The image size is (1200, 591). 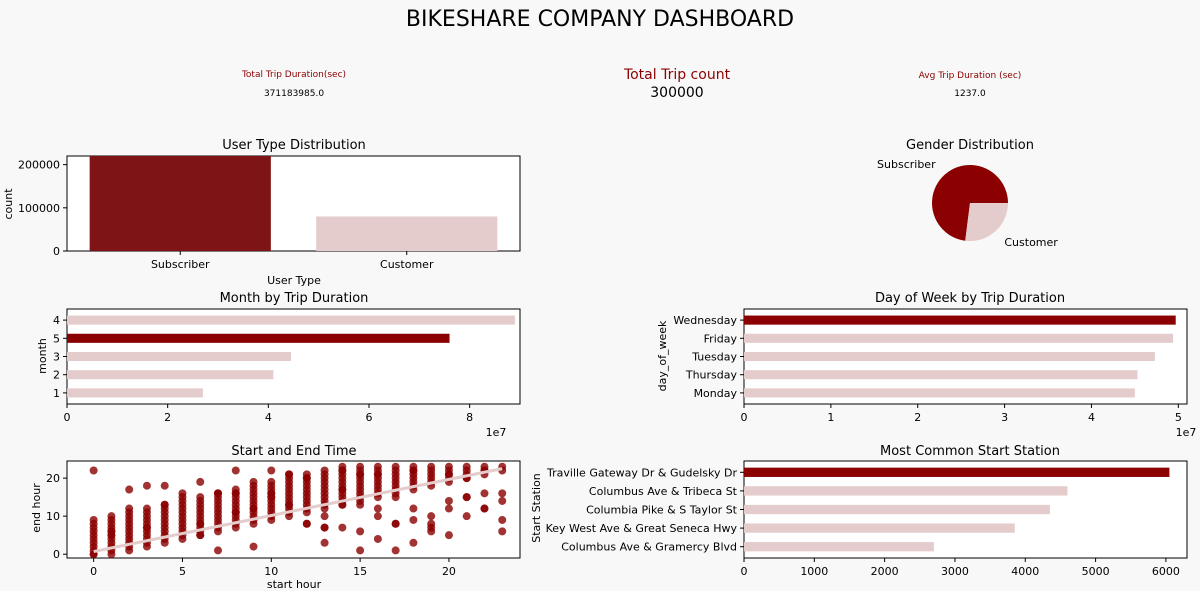 I want to click on gender-chart: Subscriber Customer, so click(x=967, y=203).